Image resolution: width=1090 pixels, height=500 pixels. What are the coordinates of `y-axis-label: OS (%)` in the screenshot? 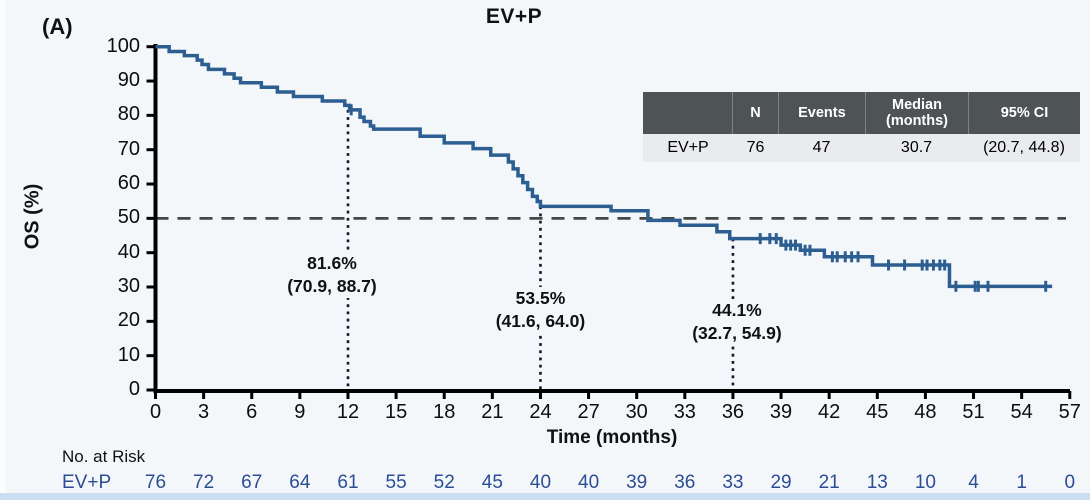 It's located at (32, 216).